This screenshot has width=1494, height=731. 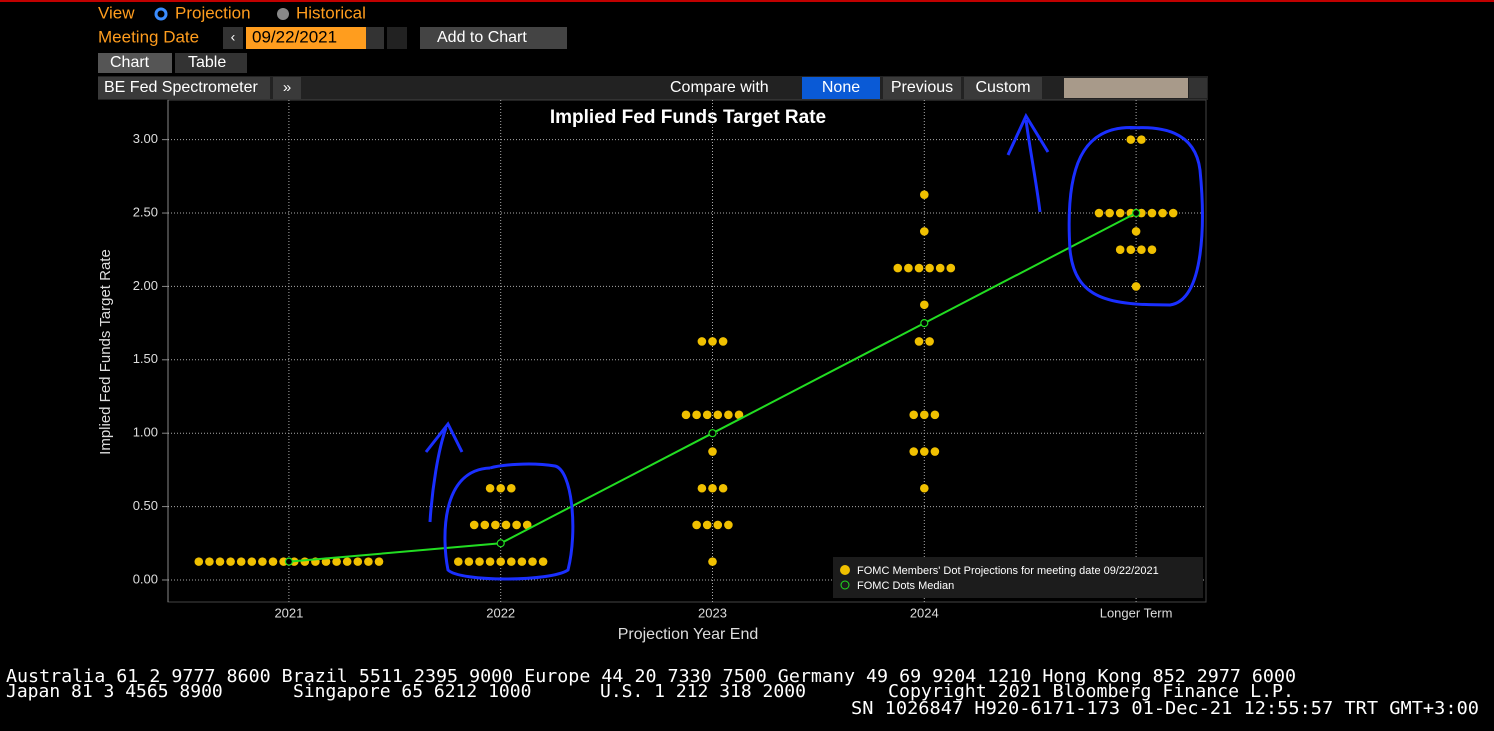 What do you see at coordinates (145, 432) in the screenshot?
I see `y-tick-label: 1.00` at bounding box center [145, 432].